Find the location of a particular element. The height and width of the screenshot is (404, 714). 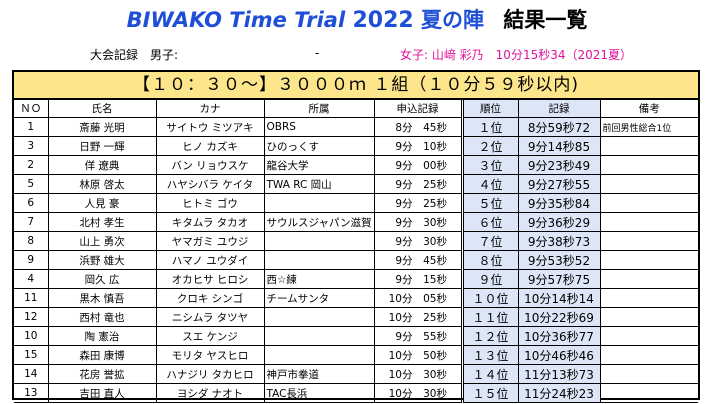

col-rank: 順位 is located at coordinates (489, 109).